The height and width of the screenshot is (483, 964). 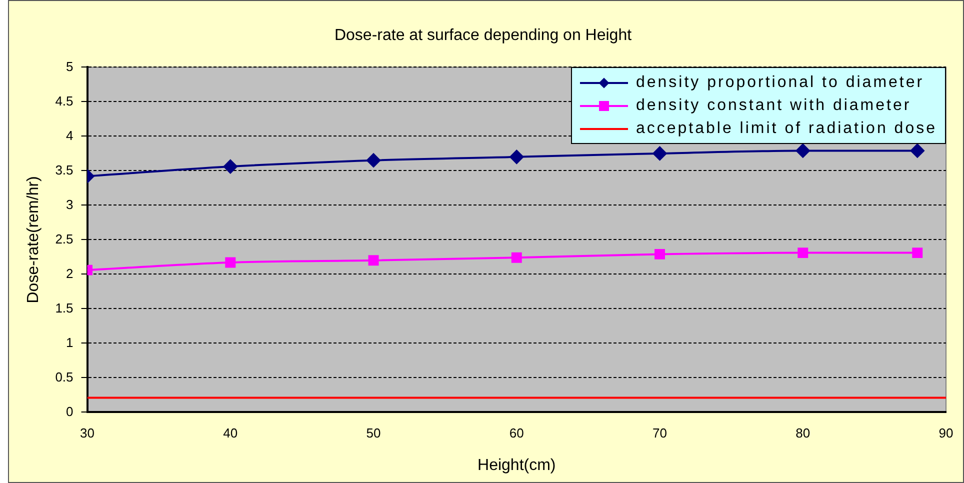 What do you see at coordinates (230, 433) in the screenshot?
I see `x-tick-label: 40` at bounding box center [230, 433].